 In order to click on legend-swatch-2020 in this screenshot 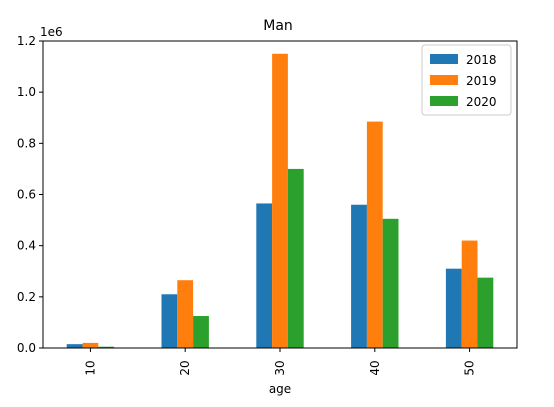, I will do `click(444, 101)`.